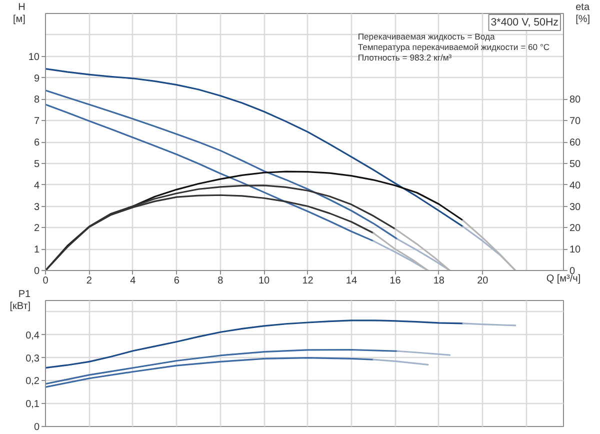 The width and height of the screenshot is (600, 434). What do you see at coordinates (37, 250) in the screenshot?
I see `y-tick-label: 1` at bounding box center [37, 250].